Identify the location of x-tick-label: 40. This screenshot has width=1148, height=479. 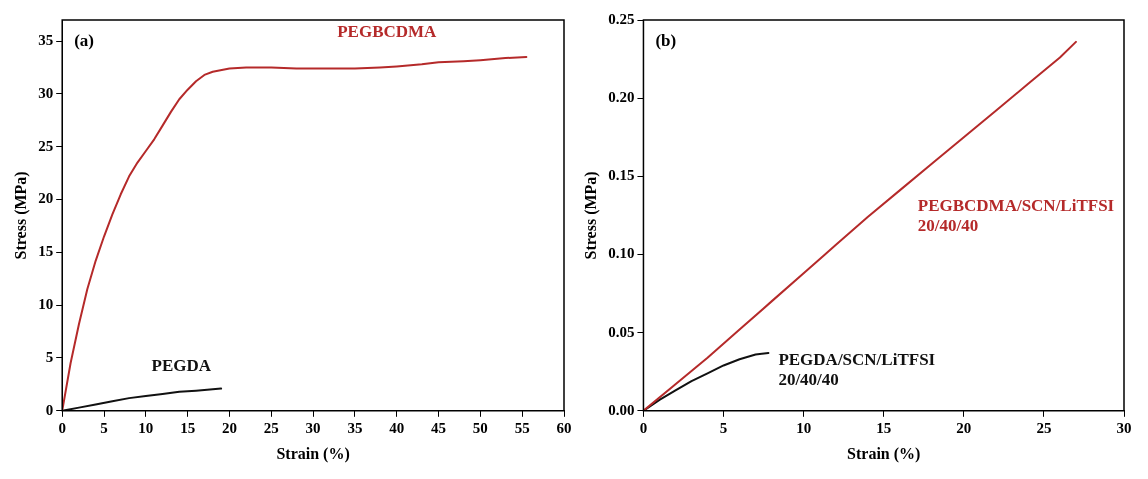
(397, 427).